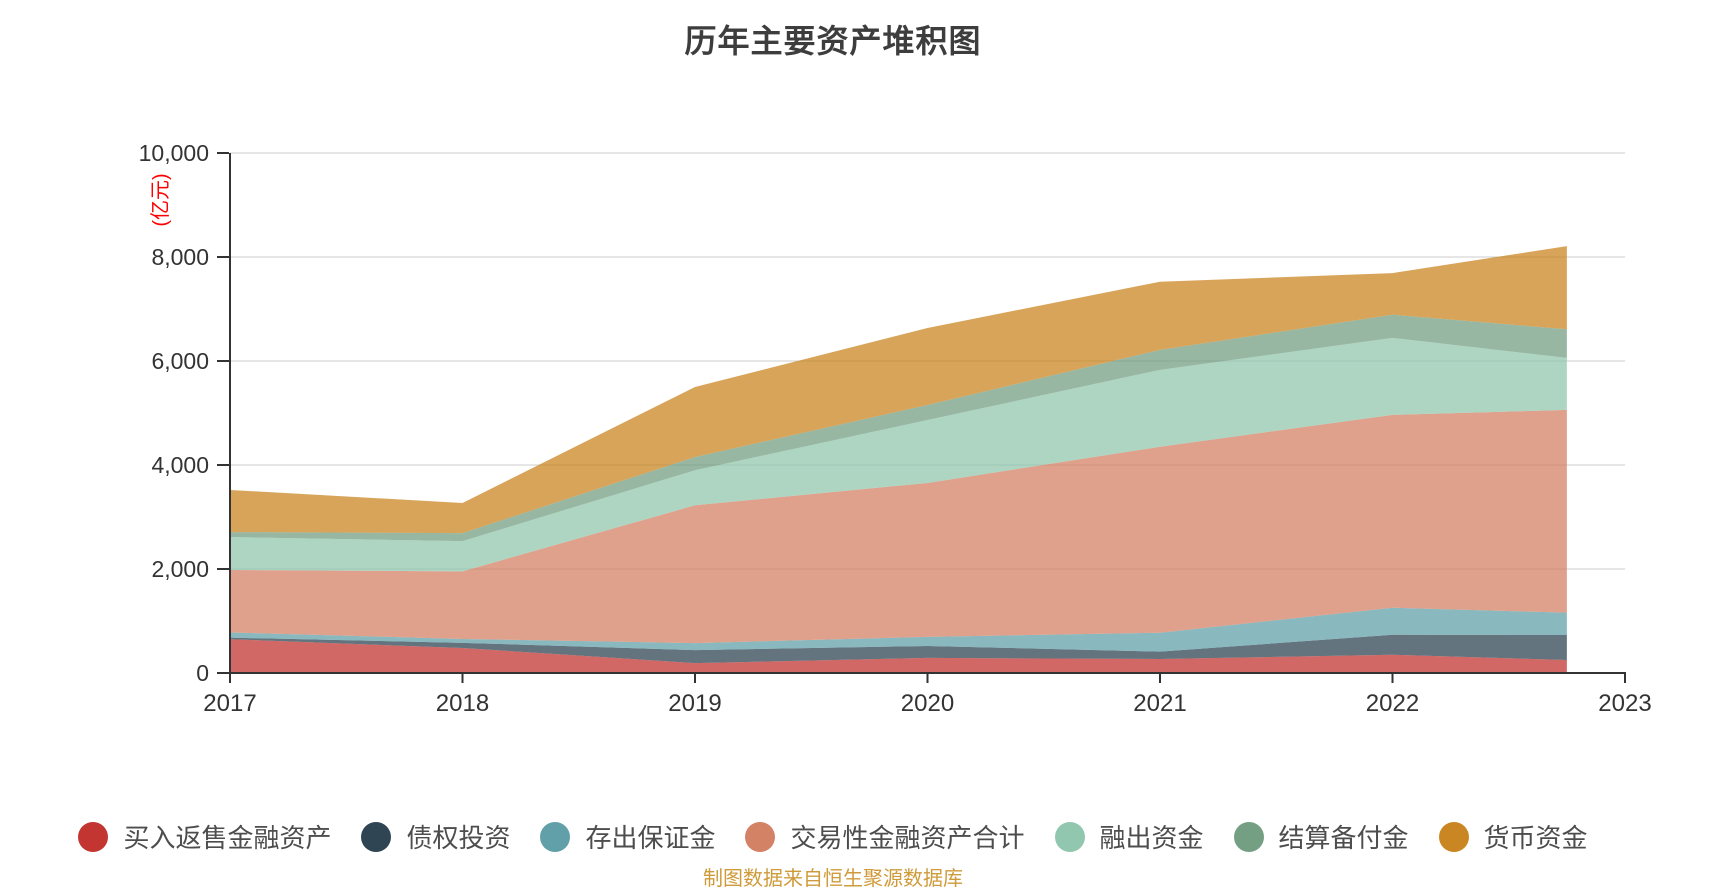  I want to click on x-tick-label: 2022, so click(1392, 703).